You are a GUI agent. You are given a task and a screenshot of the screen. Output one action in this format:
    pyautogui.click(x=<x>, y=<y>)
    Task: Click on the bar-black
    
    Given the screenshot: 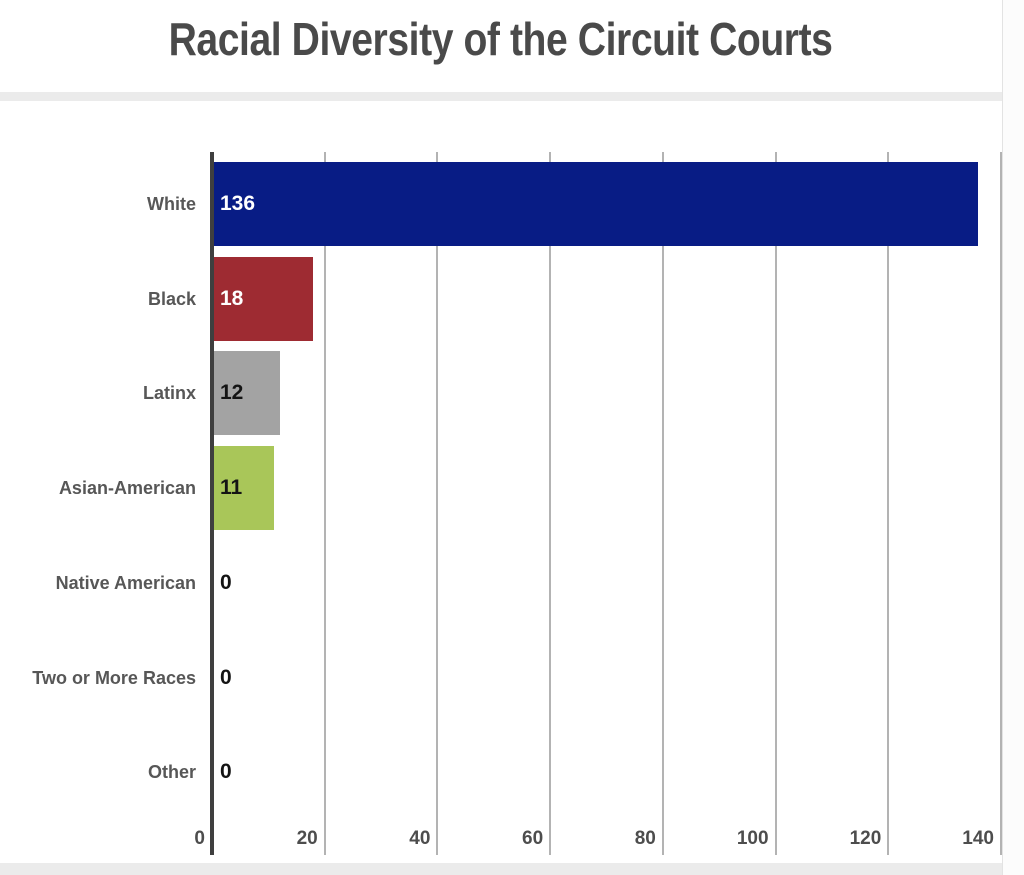 What is the action you would take?
    pyautogui.click(x=263, y=298)
    